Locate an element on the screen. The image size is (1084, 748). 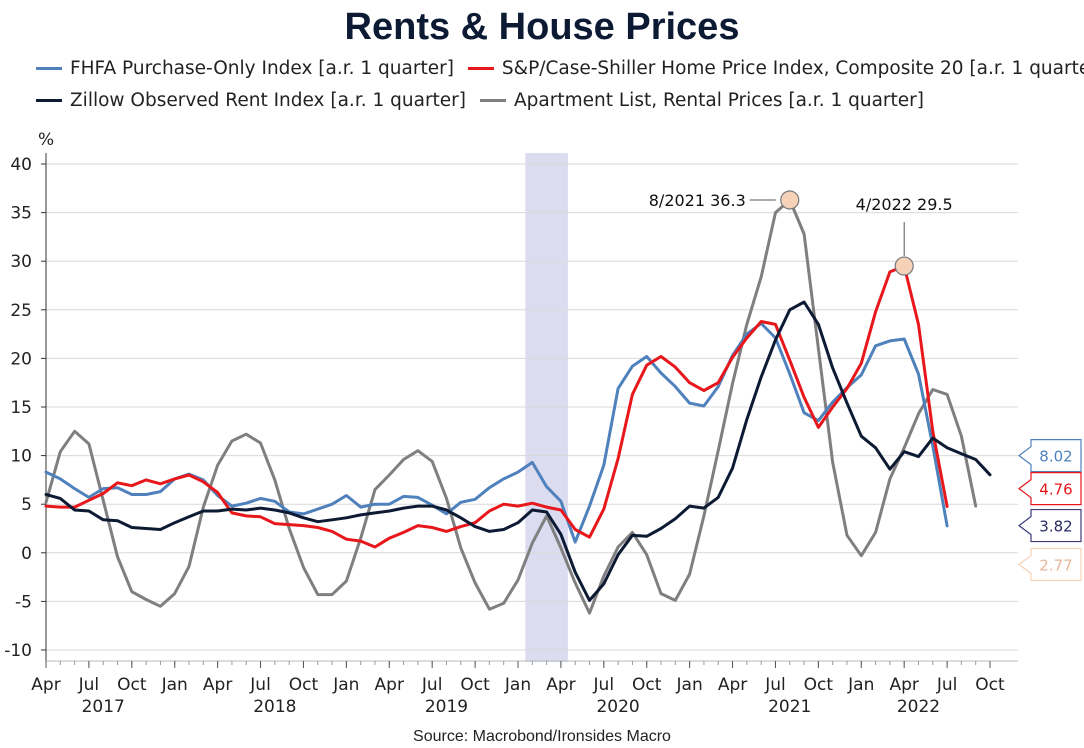
y-tick-label: 30 is located at coordinates (21, 262).